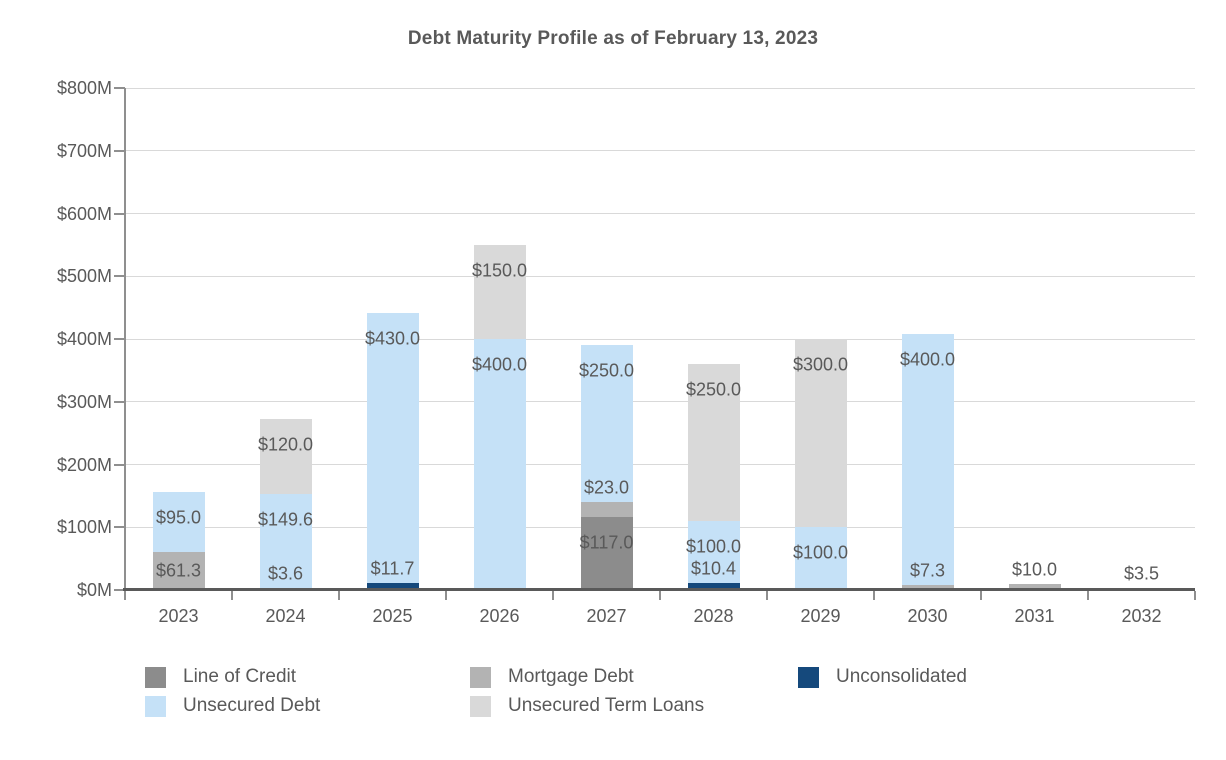  Describe the element at coordinates (606, 424) in the screenshot. I see `bar-segment-2027-unsecured-debt` at that location.